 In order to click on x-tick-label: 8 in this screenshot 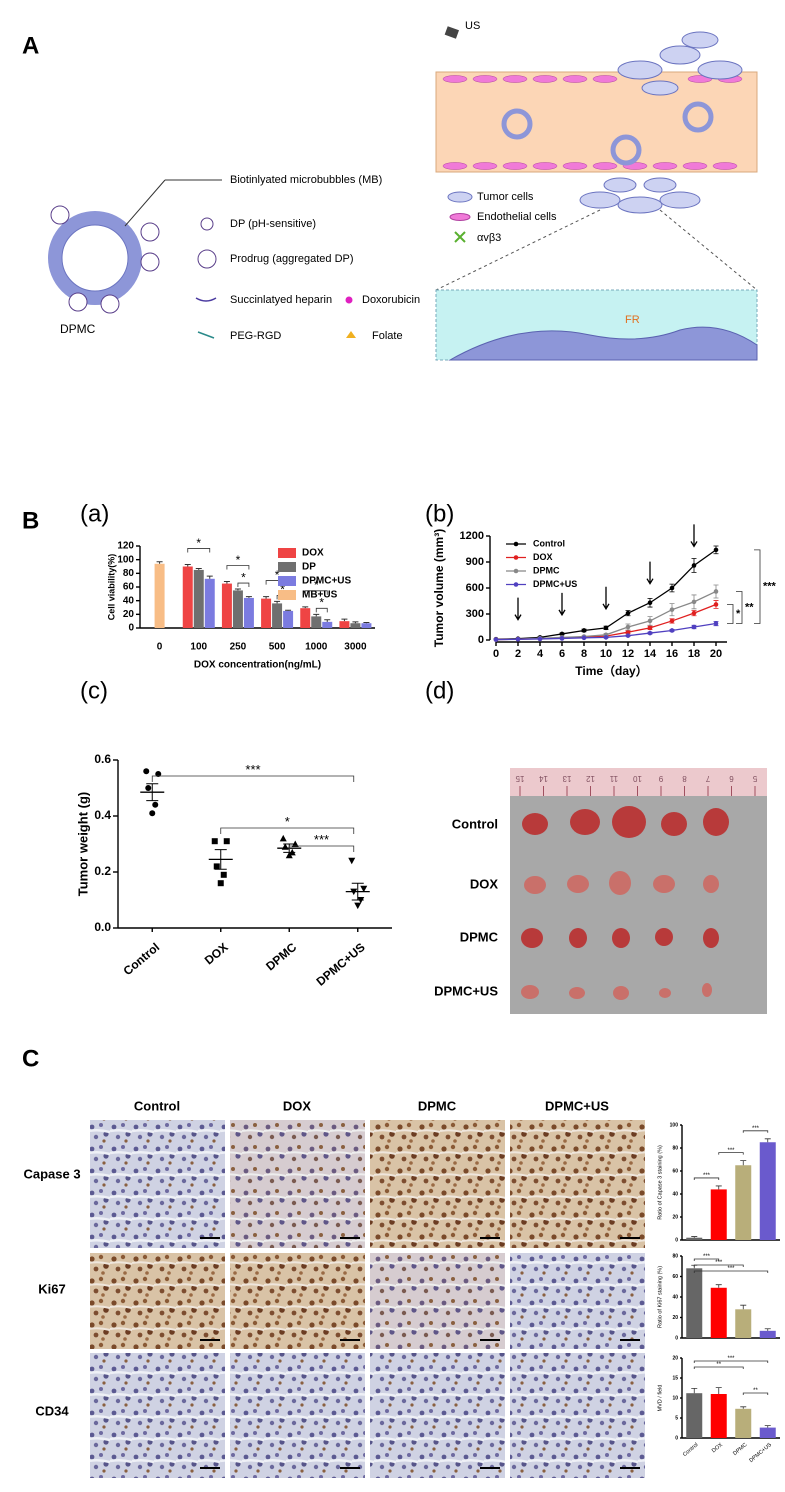, I will do `click(584, 654)`.